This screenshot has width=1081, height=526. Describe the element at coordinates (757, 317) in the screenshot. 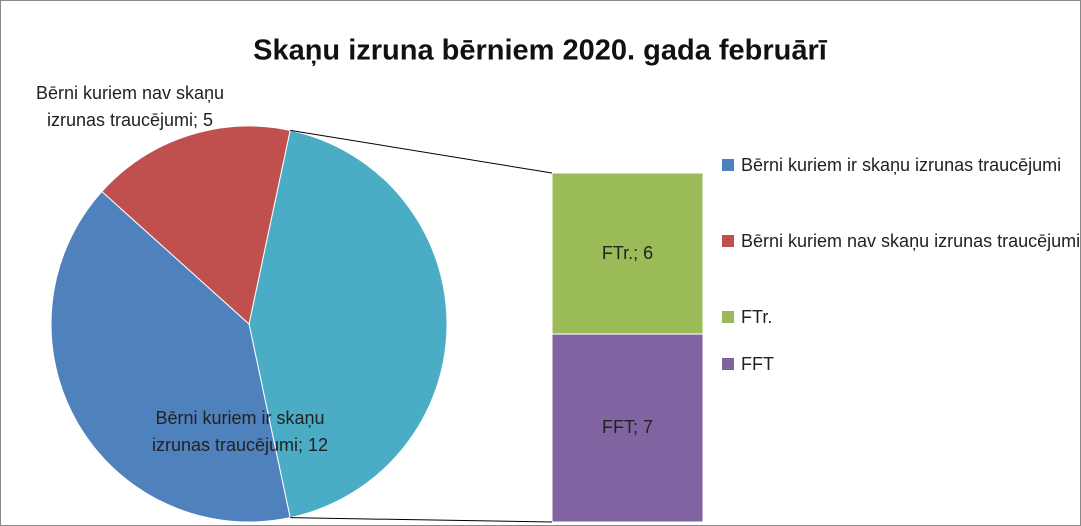

I see `legend-label: FTr.` at that location.